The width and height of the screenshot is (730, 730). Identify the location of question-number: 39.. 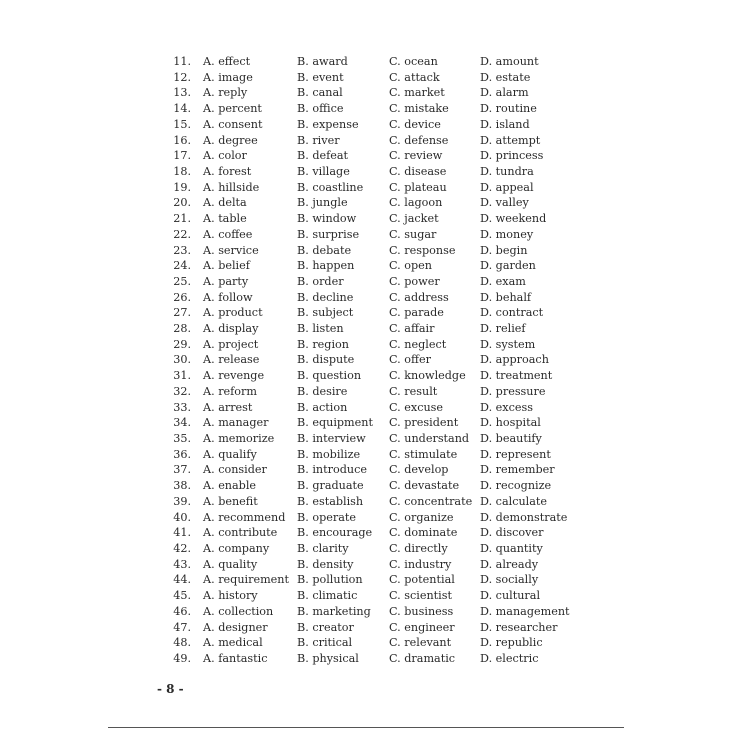
(182, 501).